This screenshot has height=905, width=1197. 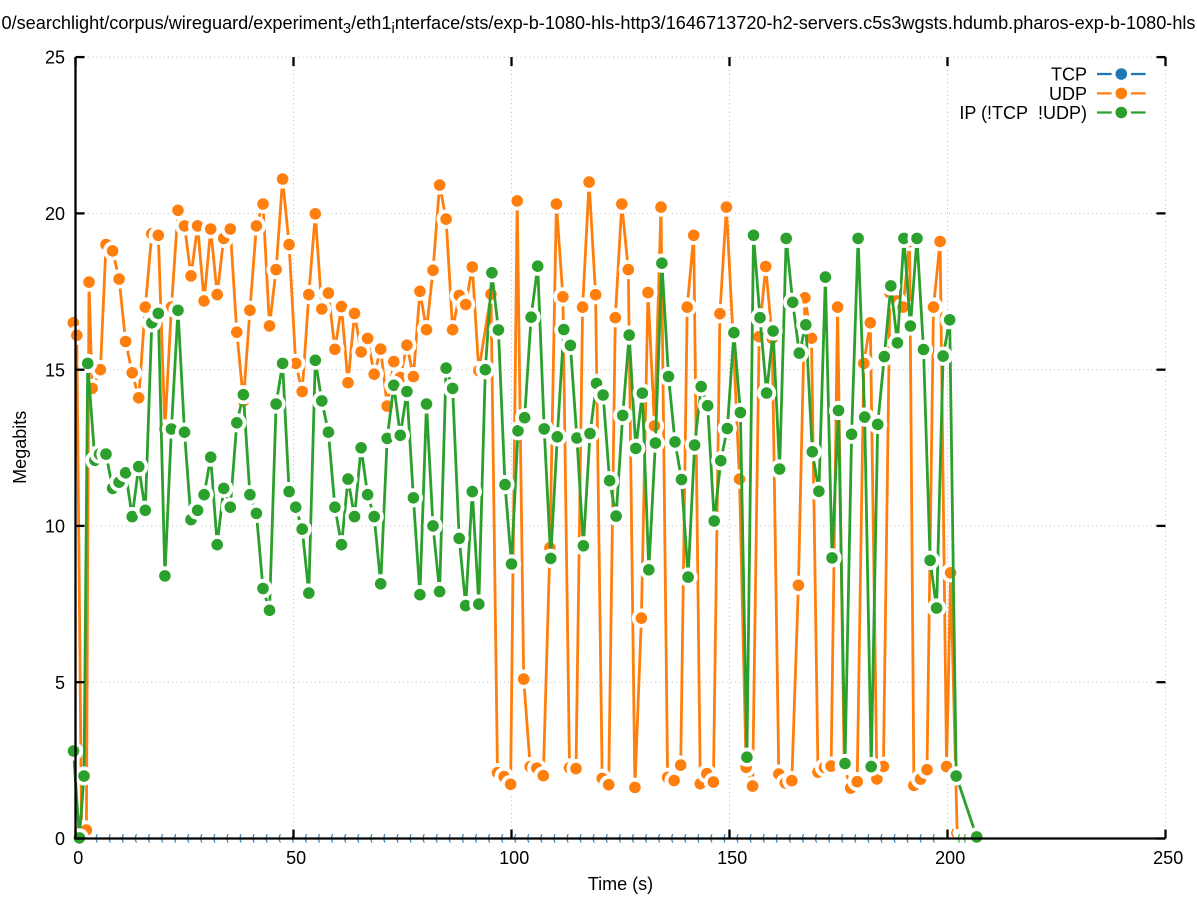 I want to click on svg-text: 15, so click(x=55, y=370).